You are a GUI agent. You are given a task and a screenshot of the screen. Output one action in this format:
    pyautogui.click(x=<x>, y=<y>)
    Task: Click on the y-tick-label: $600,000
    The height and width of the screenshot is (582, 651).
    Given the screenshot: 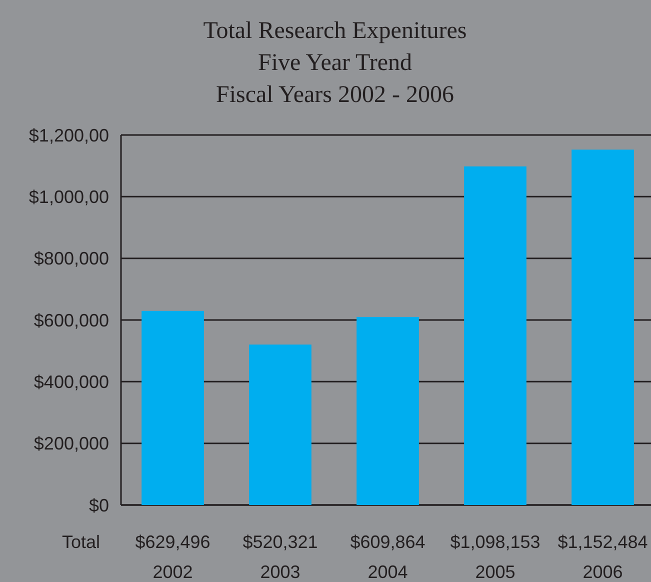 What is the action you would take?
    pyautogui.click(x=71, y=320)
    